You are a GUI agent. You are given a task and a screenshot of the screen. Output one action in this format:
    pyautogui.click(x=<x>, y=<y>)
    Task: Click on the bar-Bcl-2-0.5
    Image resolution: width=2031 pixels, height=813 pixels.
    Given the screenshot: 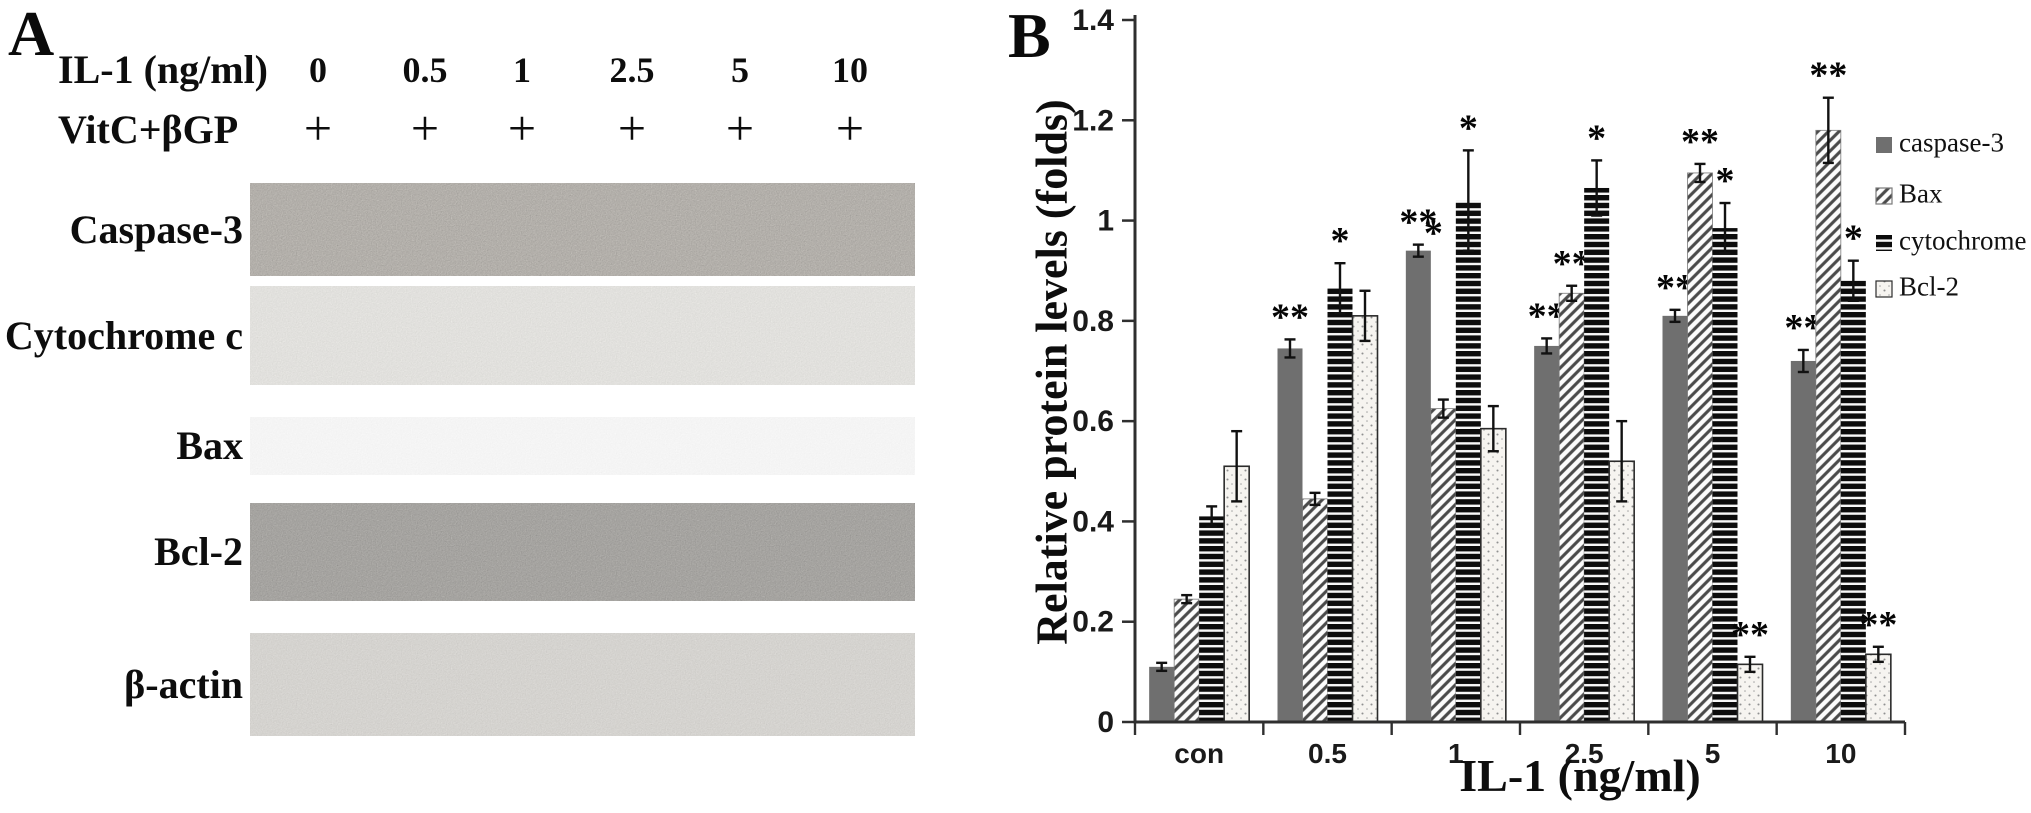 What is the action you would take?
    pyautogui.click(x=1365, y=519)
    